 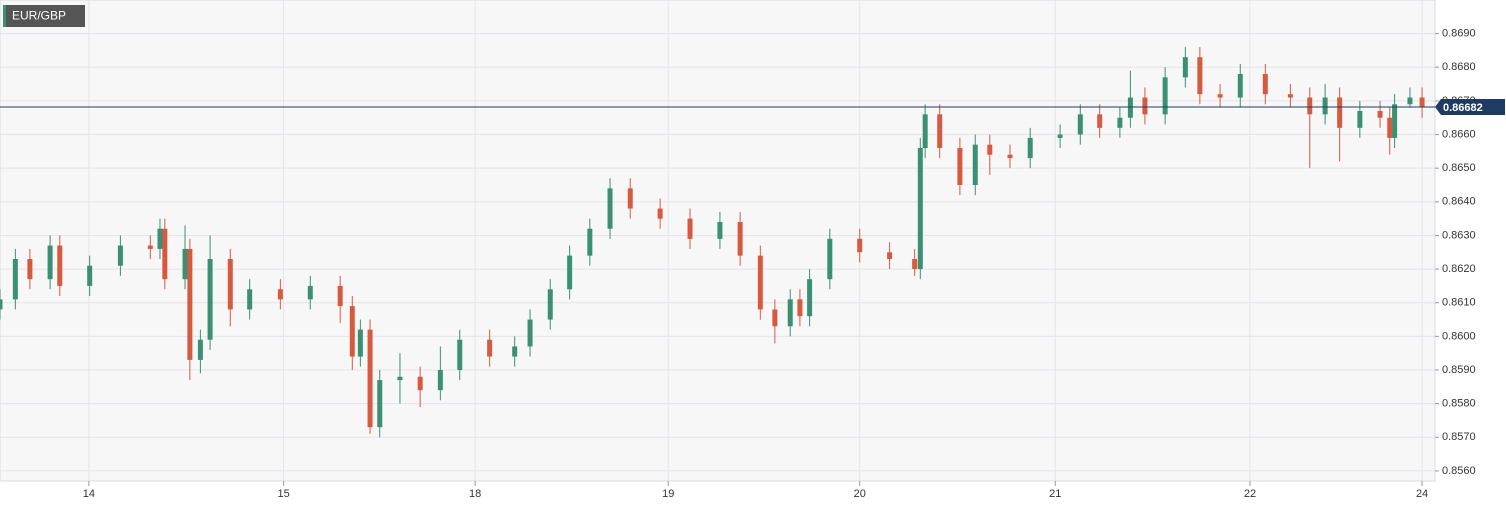 What do you see at coordinates (1459, 303) in the screenshot?
I see `y-tick-label: 0.8610` at bounding box center [1459, 303].